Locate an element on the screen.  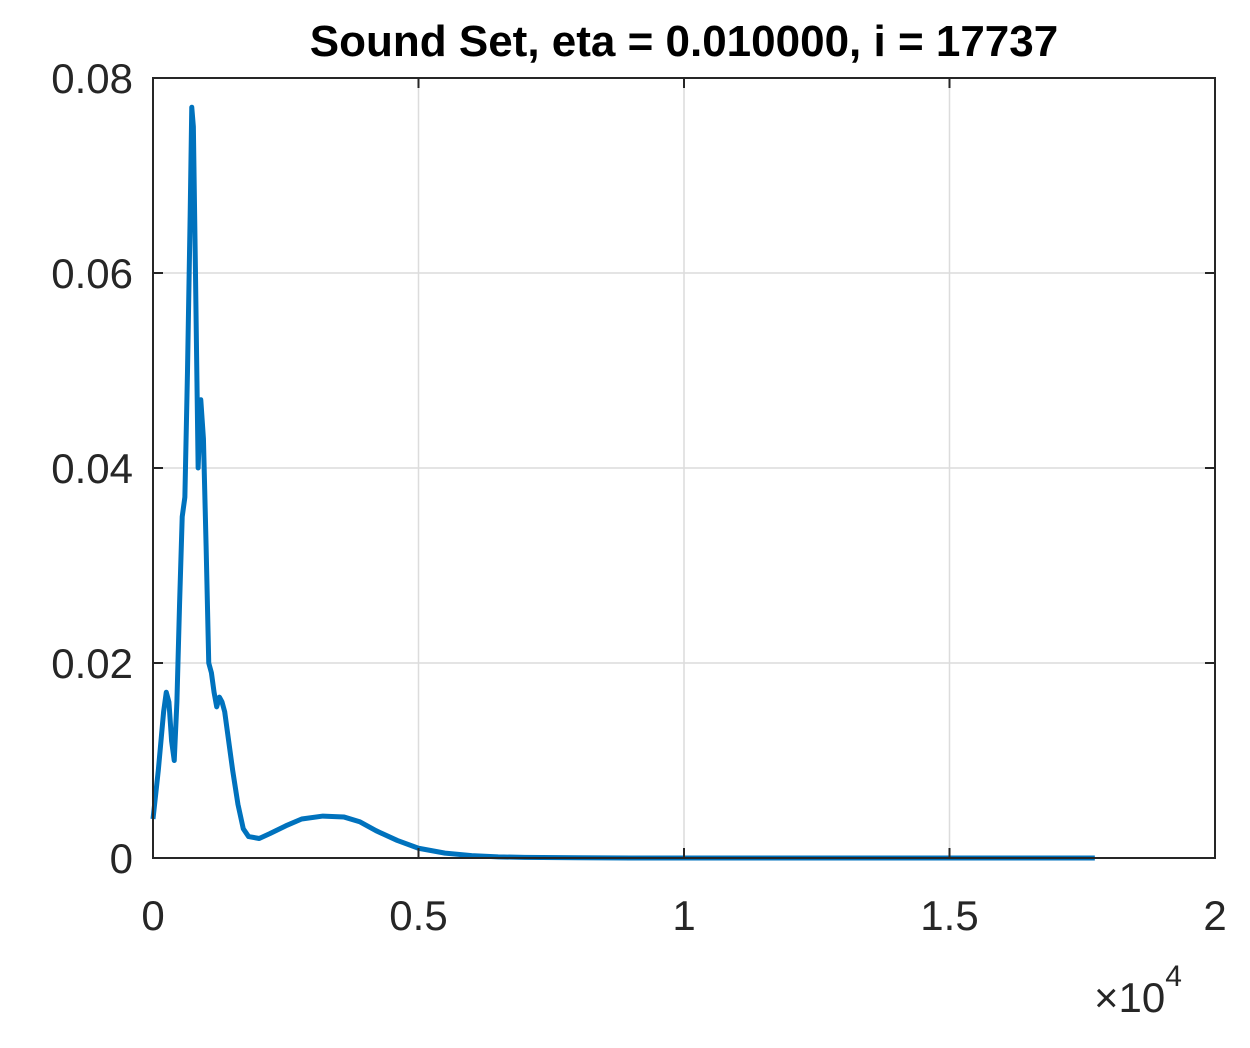
y-tick-label: 0.02 is located at coordinates (92, 663).